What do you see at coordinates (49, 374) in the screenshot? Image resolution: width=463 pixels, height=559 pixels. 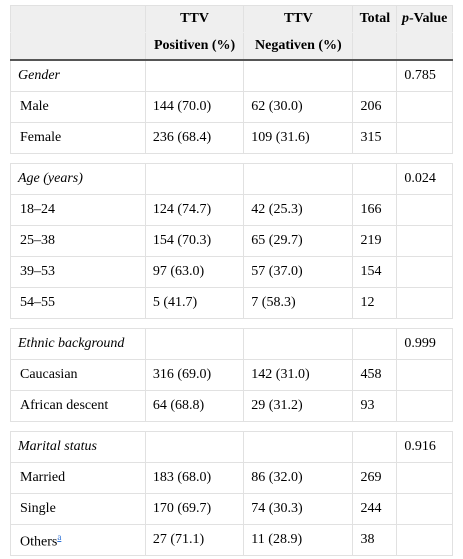 I see `row-label-text: Caucasian` at bounding box center [49, 374].